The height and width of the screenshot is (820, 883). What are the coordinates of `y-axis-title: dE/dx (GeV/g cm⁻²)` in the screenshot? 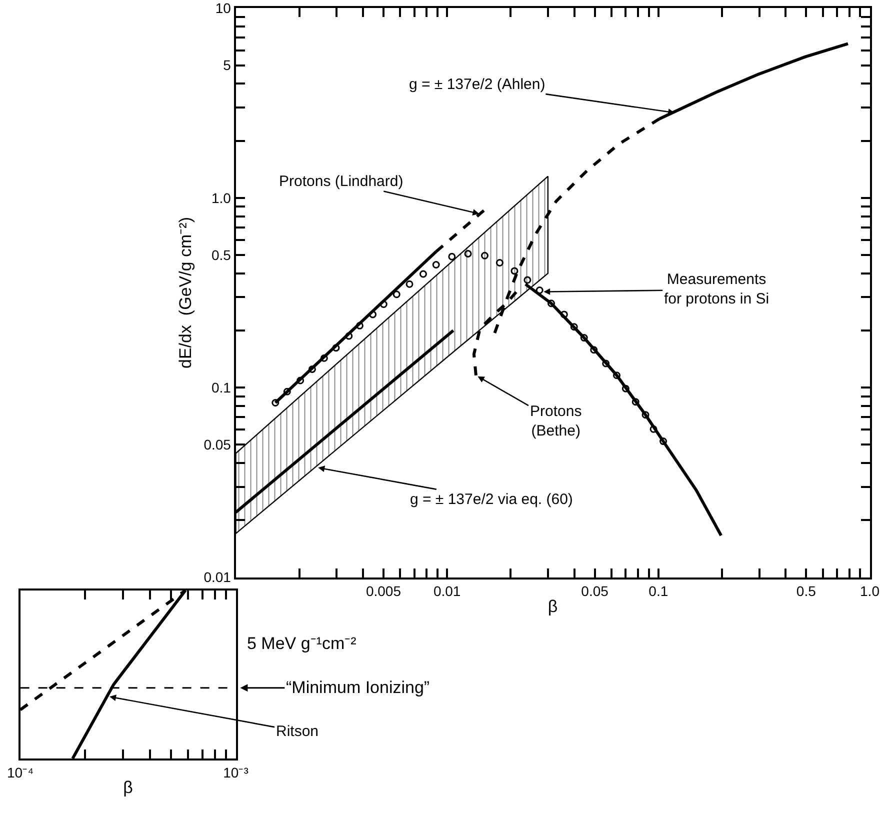 It's located at (185, 292).